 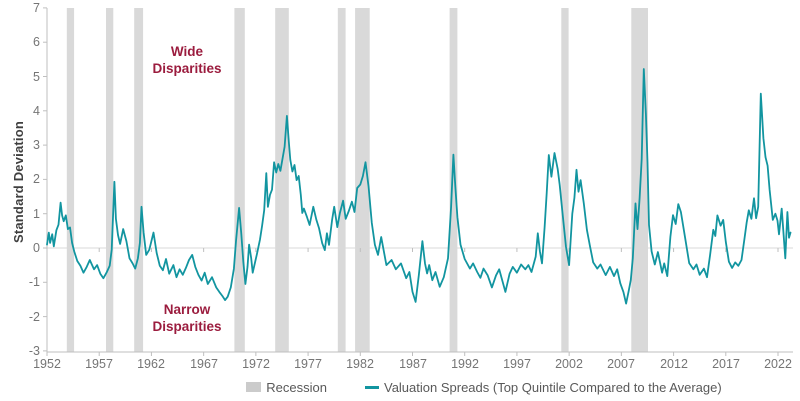 What do you see at coordinates (204, 364) in the screenshot?
I see `x-tick-label: 1967` at bounding box center [204, 364].